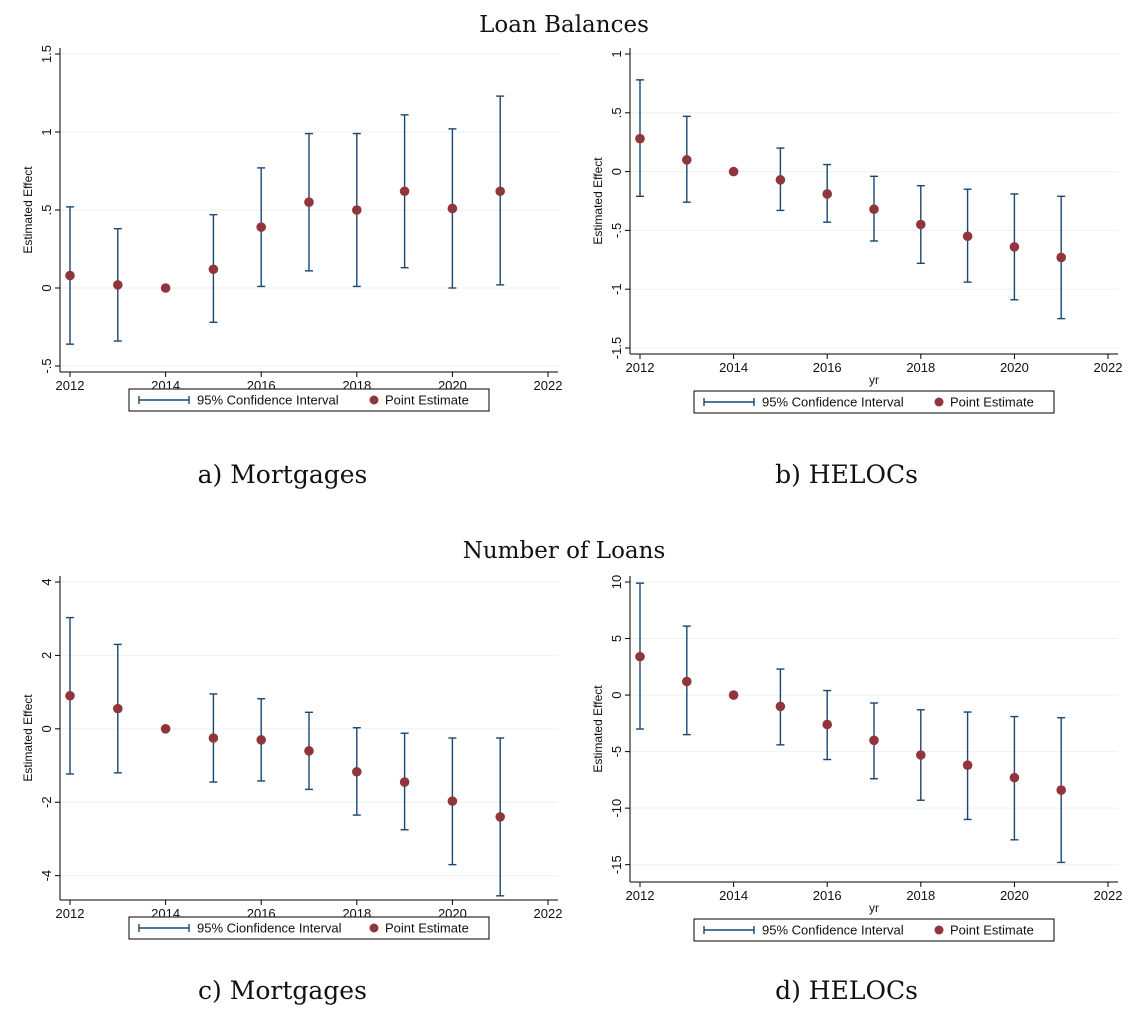 Image resolution: width=1128 pixels, height=1014 pixels. What do you see at coordinates (564, 551) in the screenshot?
I see `heading-number-of-loans: Number of Loans` at bounding box center [564, 551].